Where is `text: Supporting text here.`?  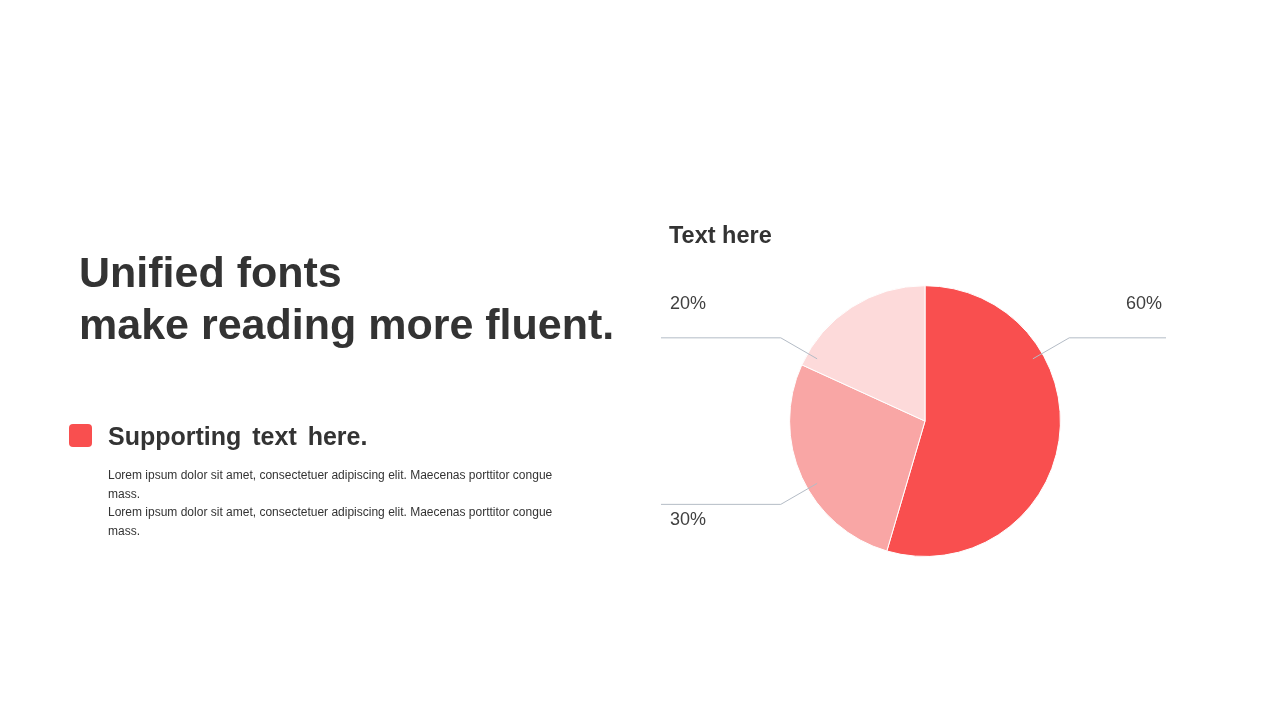
text: Supporting text here. is located at coordinates (238, 436).